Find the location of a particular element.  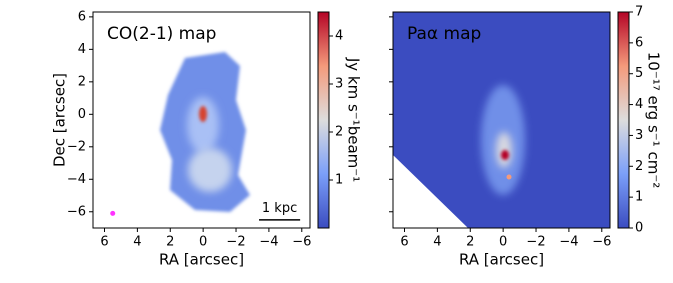

y-tick-label: −4 is located at coordinates (76, 179).